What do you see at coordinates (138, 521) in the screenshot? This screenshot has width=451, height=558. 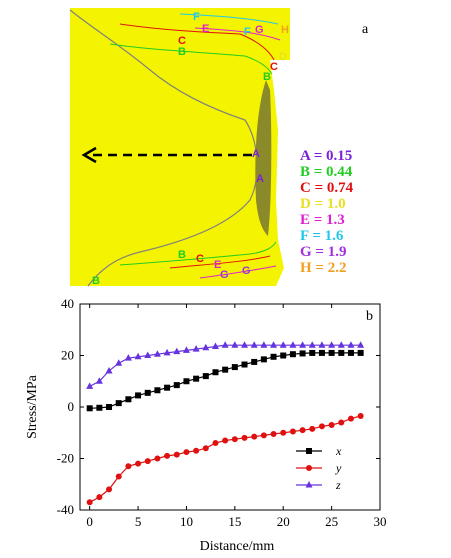 I see `x-tick-label: 5` at bounding box center [138, 521].